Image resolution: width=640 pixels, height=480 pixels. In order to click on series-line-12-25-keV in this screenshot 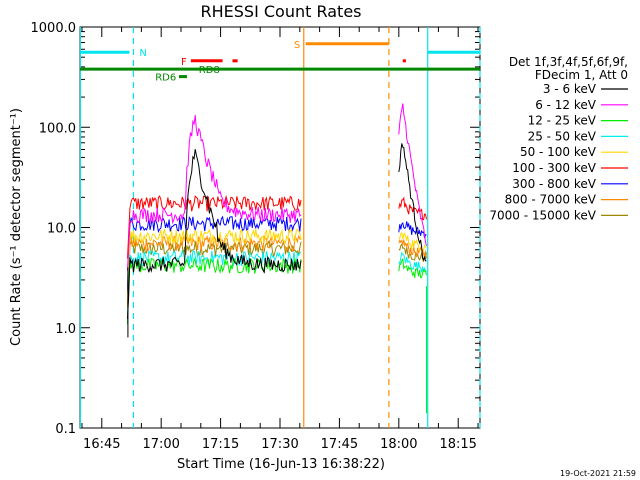, I will do `click(412, 268)`.